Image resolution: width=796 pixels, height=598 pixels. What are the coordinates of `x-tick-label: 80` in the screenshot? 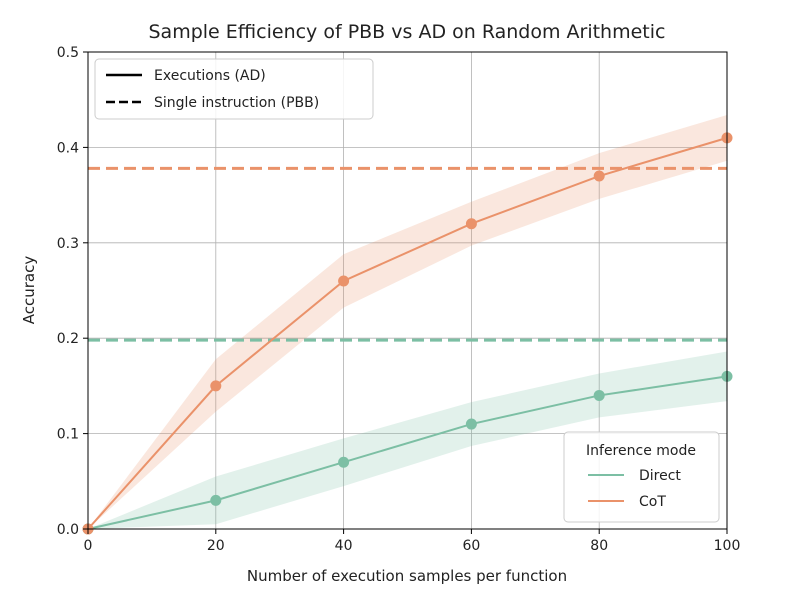 It's located at (599, 546).